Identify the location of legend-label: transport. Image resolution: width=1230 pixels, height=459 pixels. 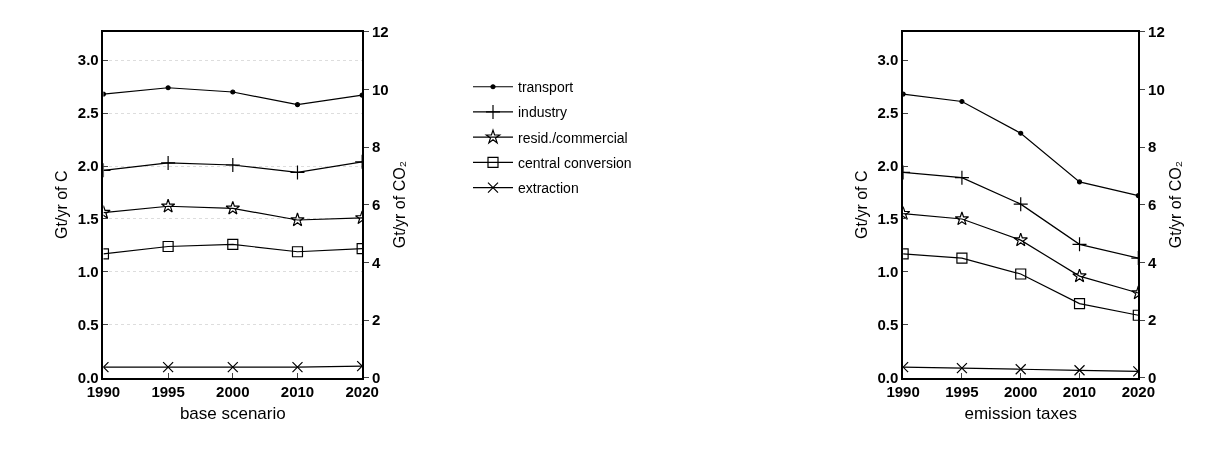
(546, 87).